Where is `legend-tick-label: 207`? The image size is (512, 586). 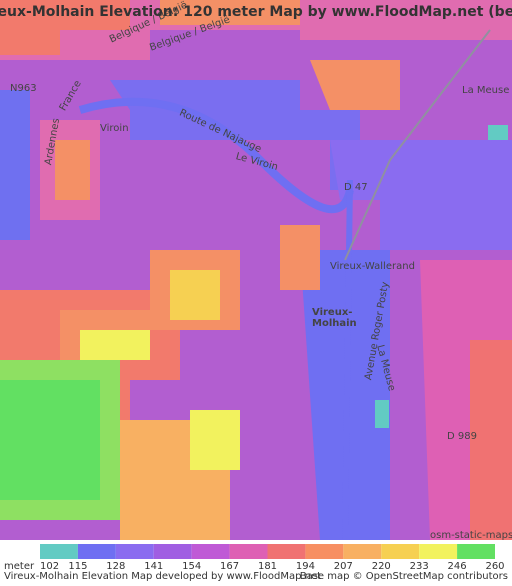
legend-tick-label: 207 is located at coordinates (343, 566).